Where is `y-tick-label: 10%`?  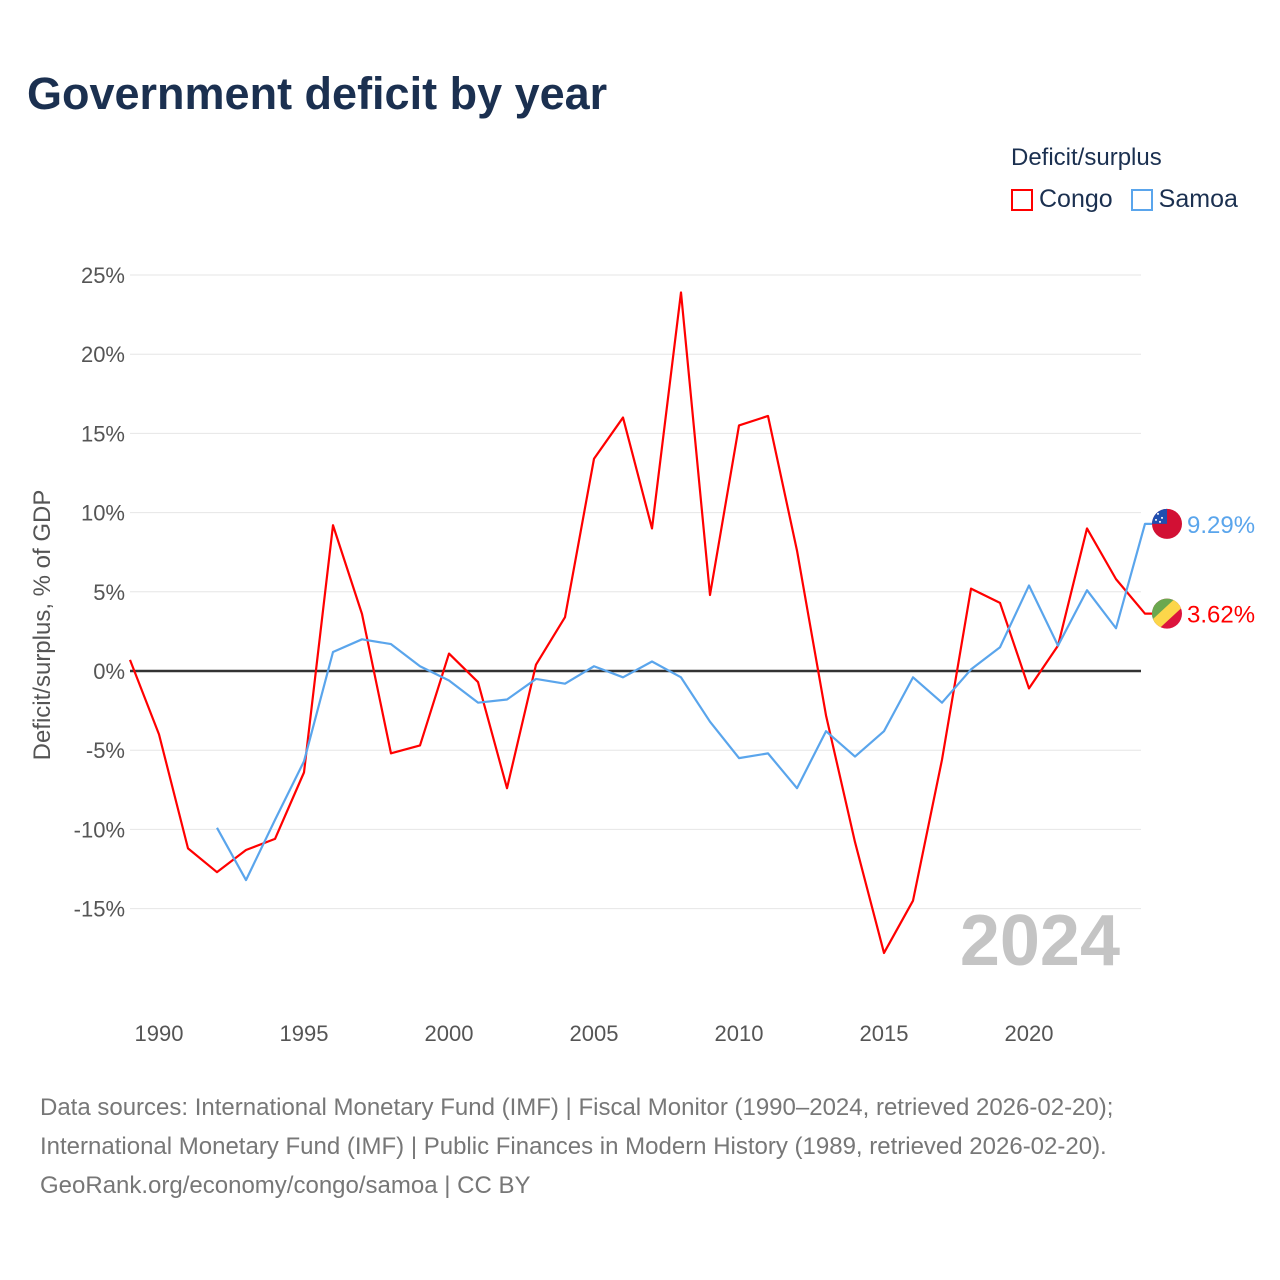 y-tick-label: 10% is located at coordinates (103, 513).